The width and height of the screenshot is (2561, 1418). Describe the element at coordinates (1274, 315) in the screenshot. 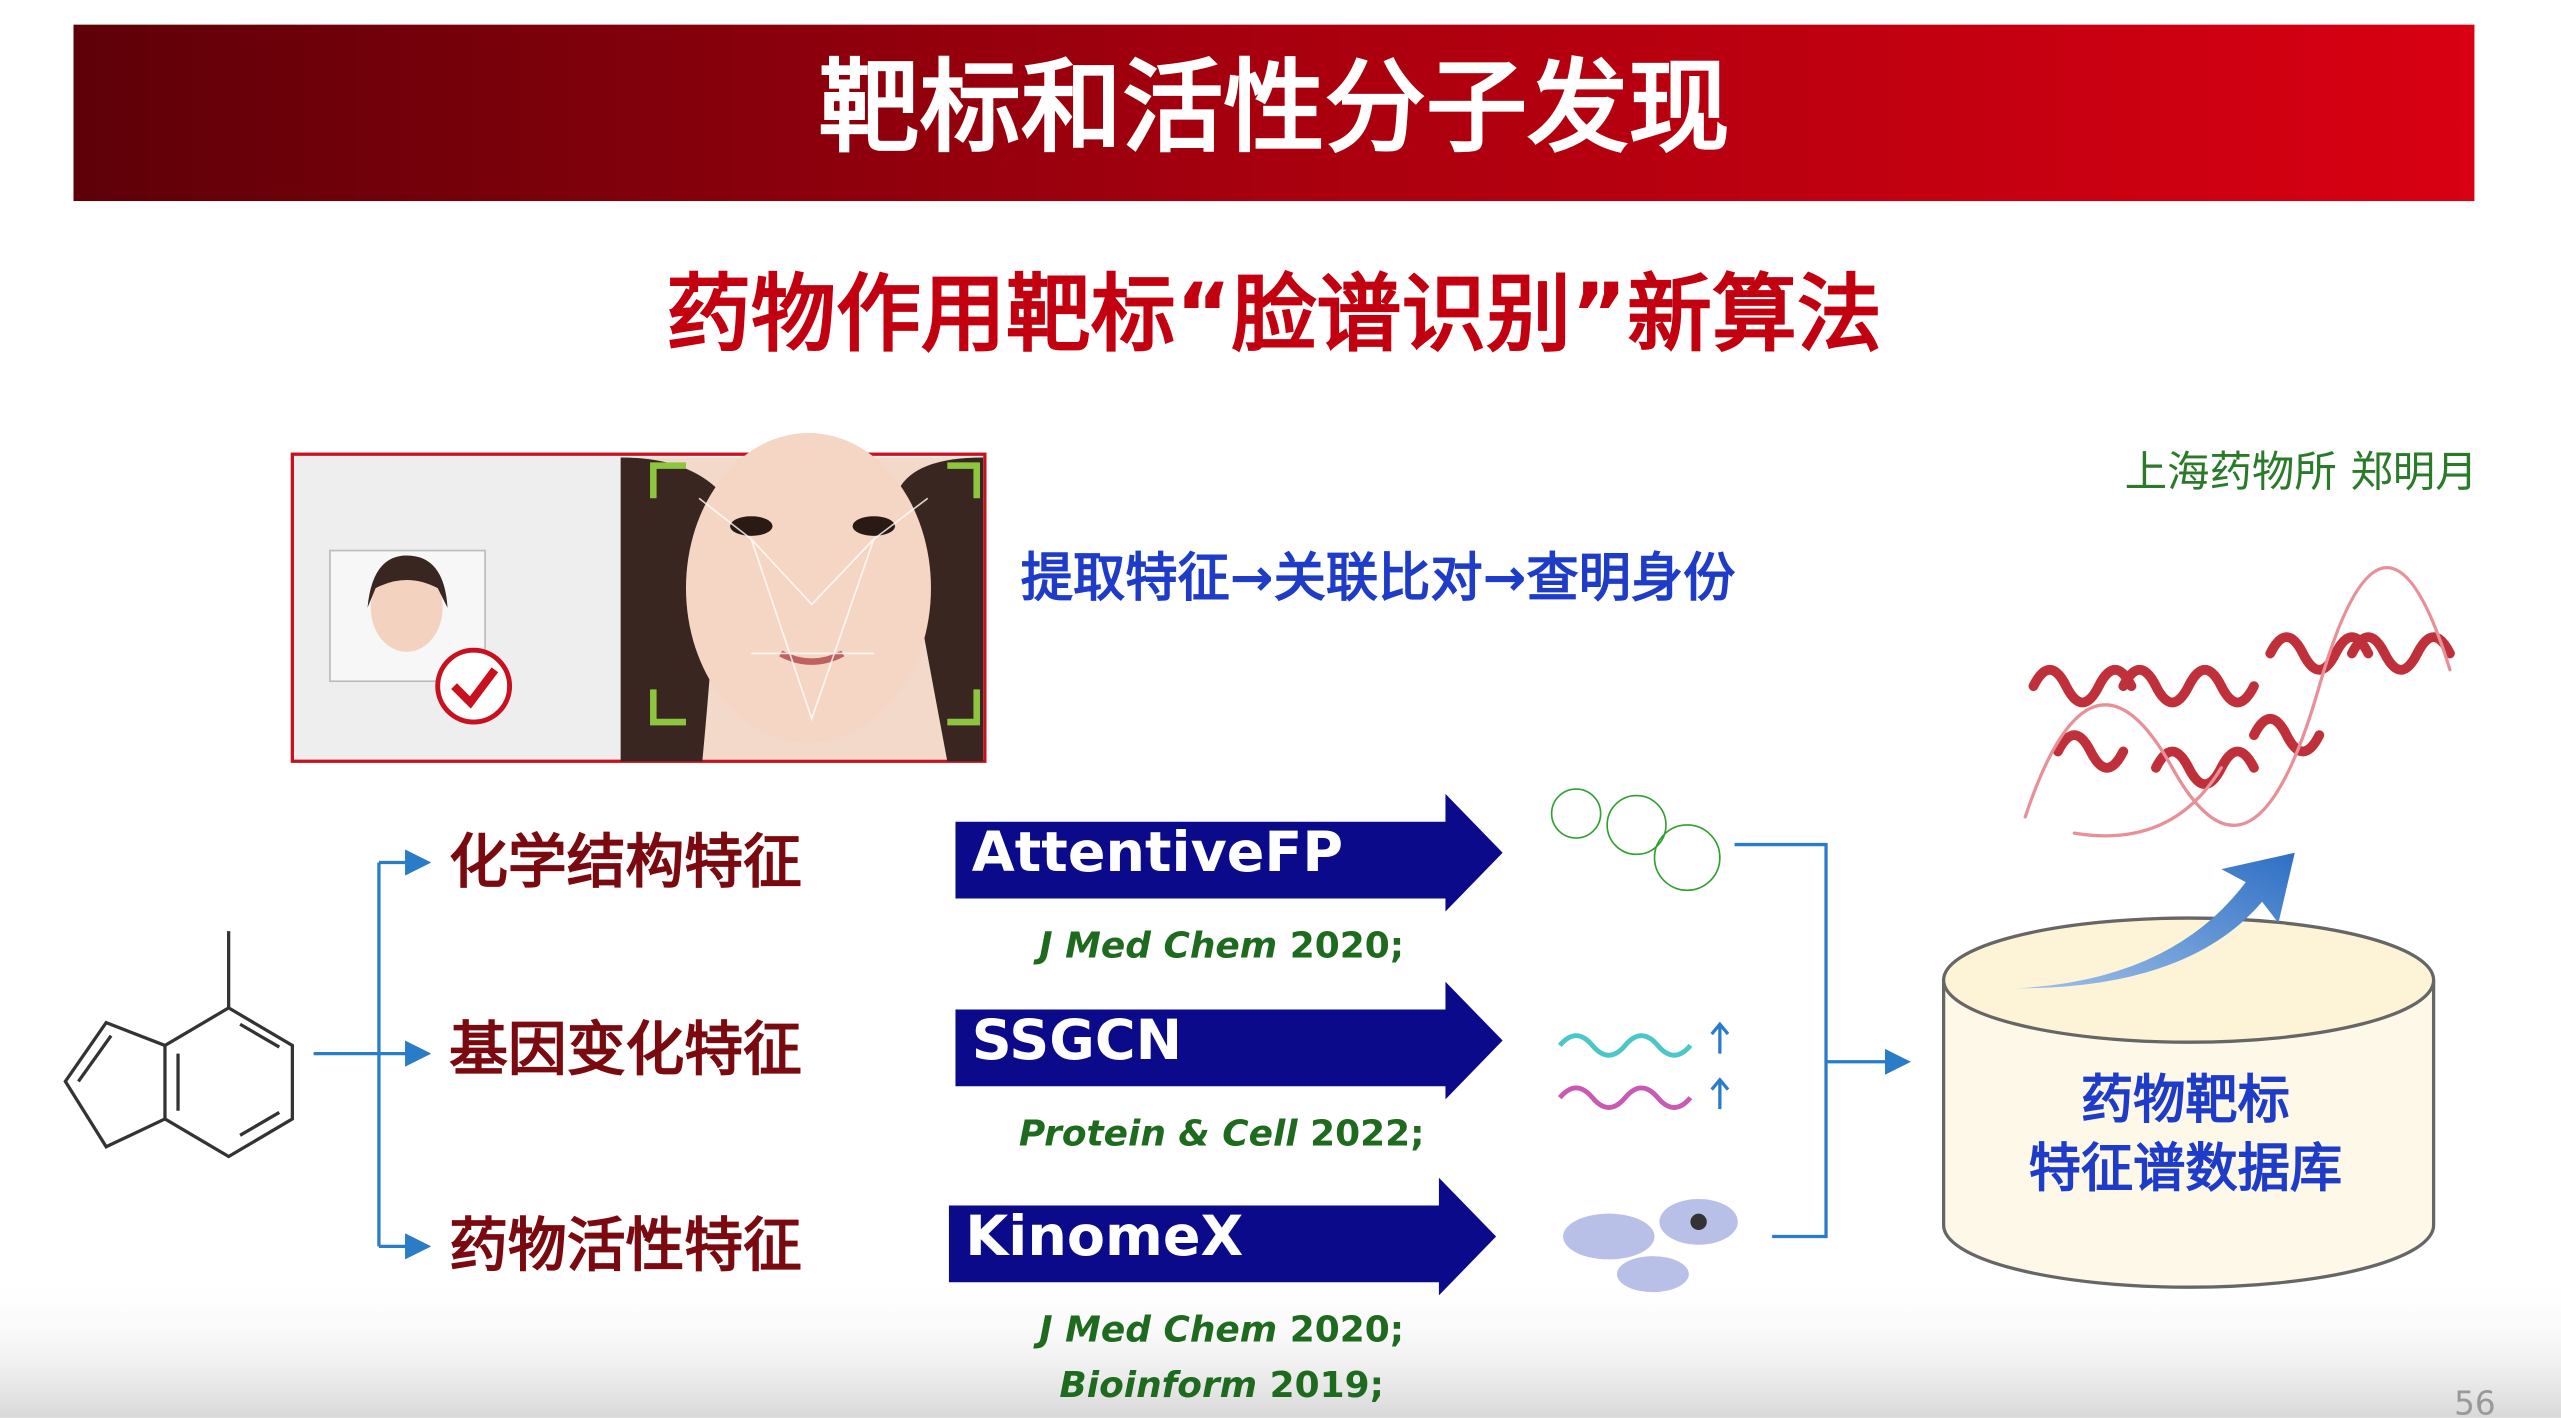

I see `subtitle: 药物作用靶标“脸谱识别”新算法` at that location.